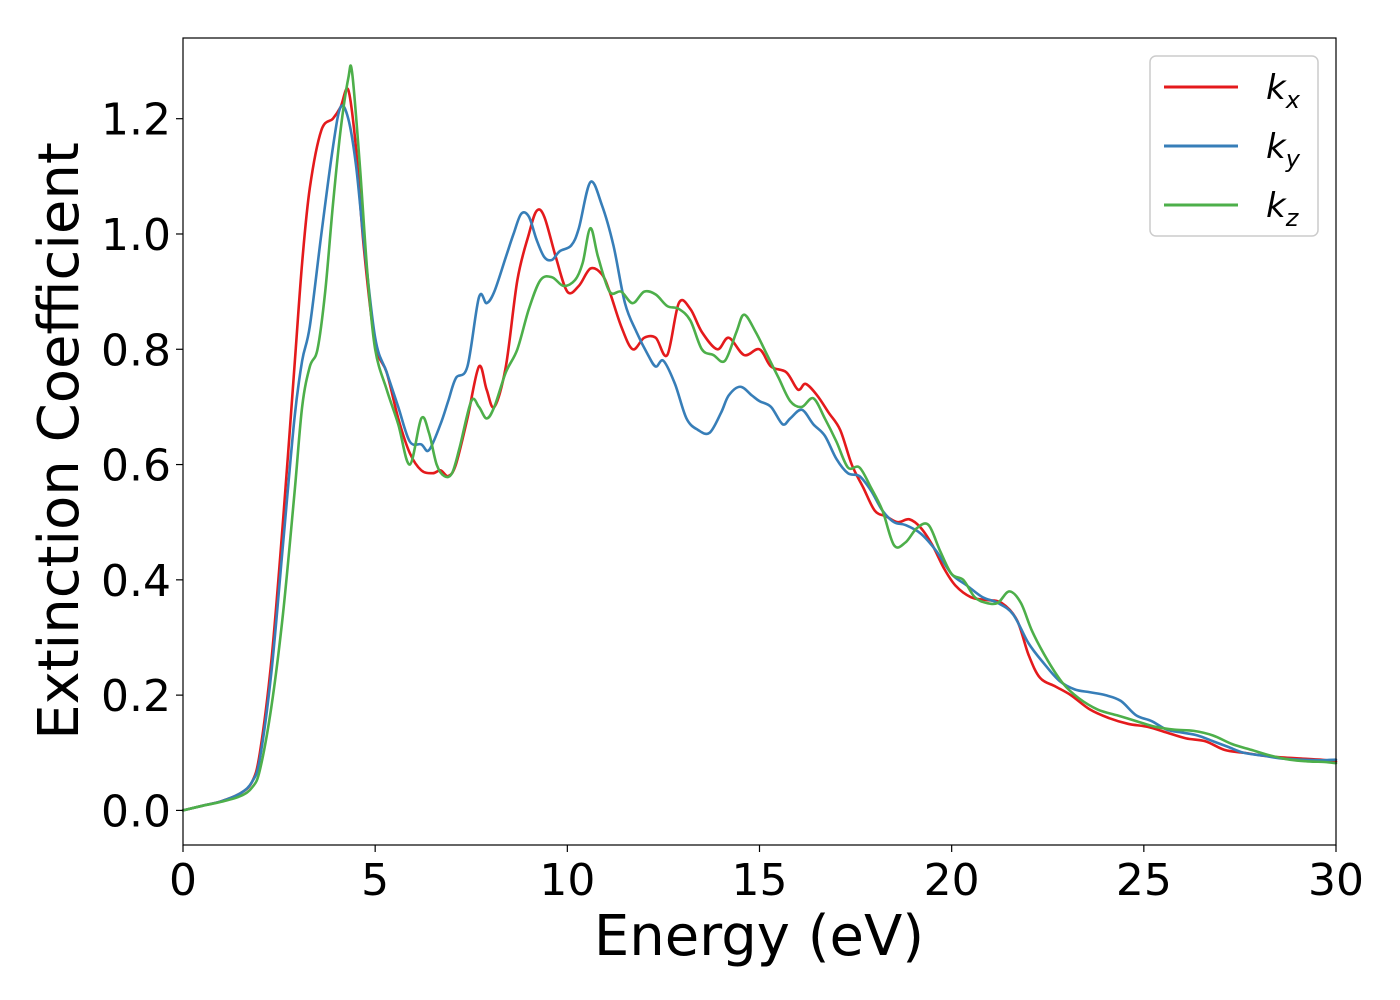  What do you see at coordinates (59, 441) in the screenshot?
I see `y-axis-label: Extinction Coefficient` at bounding box center [59, 441].